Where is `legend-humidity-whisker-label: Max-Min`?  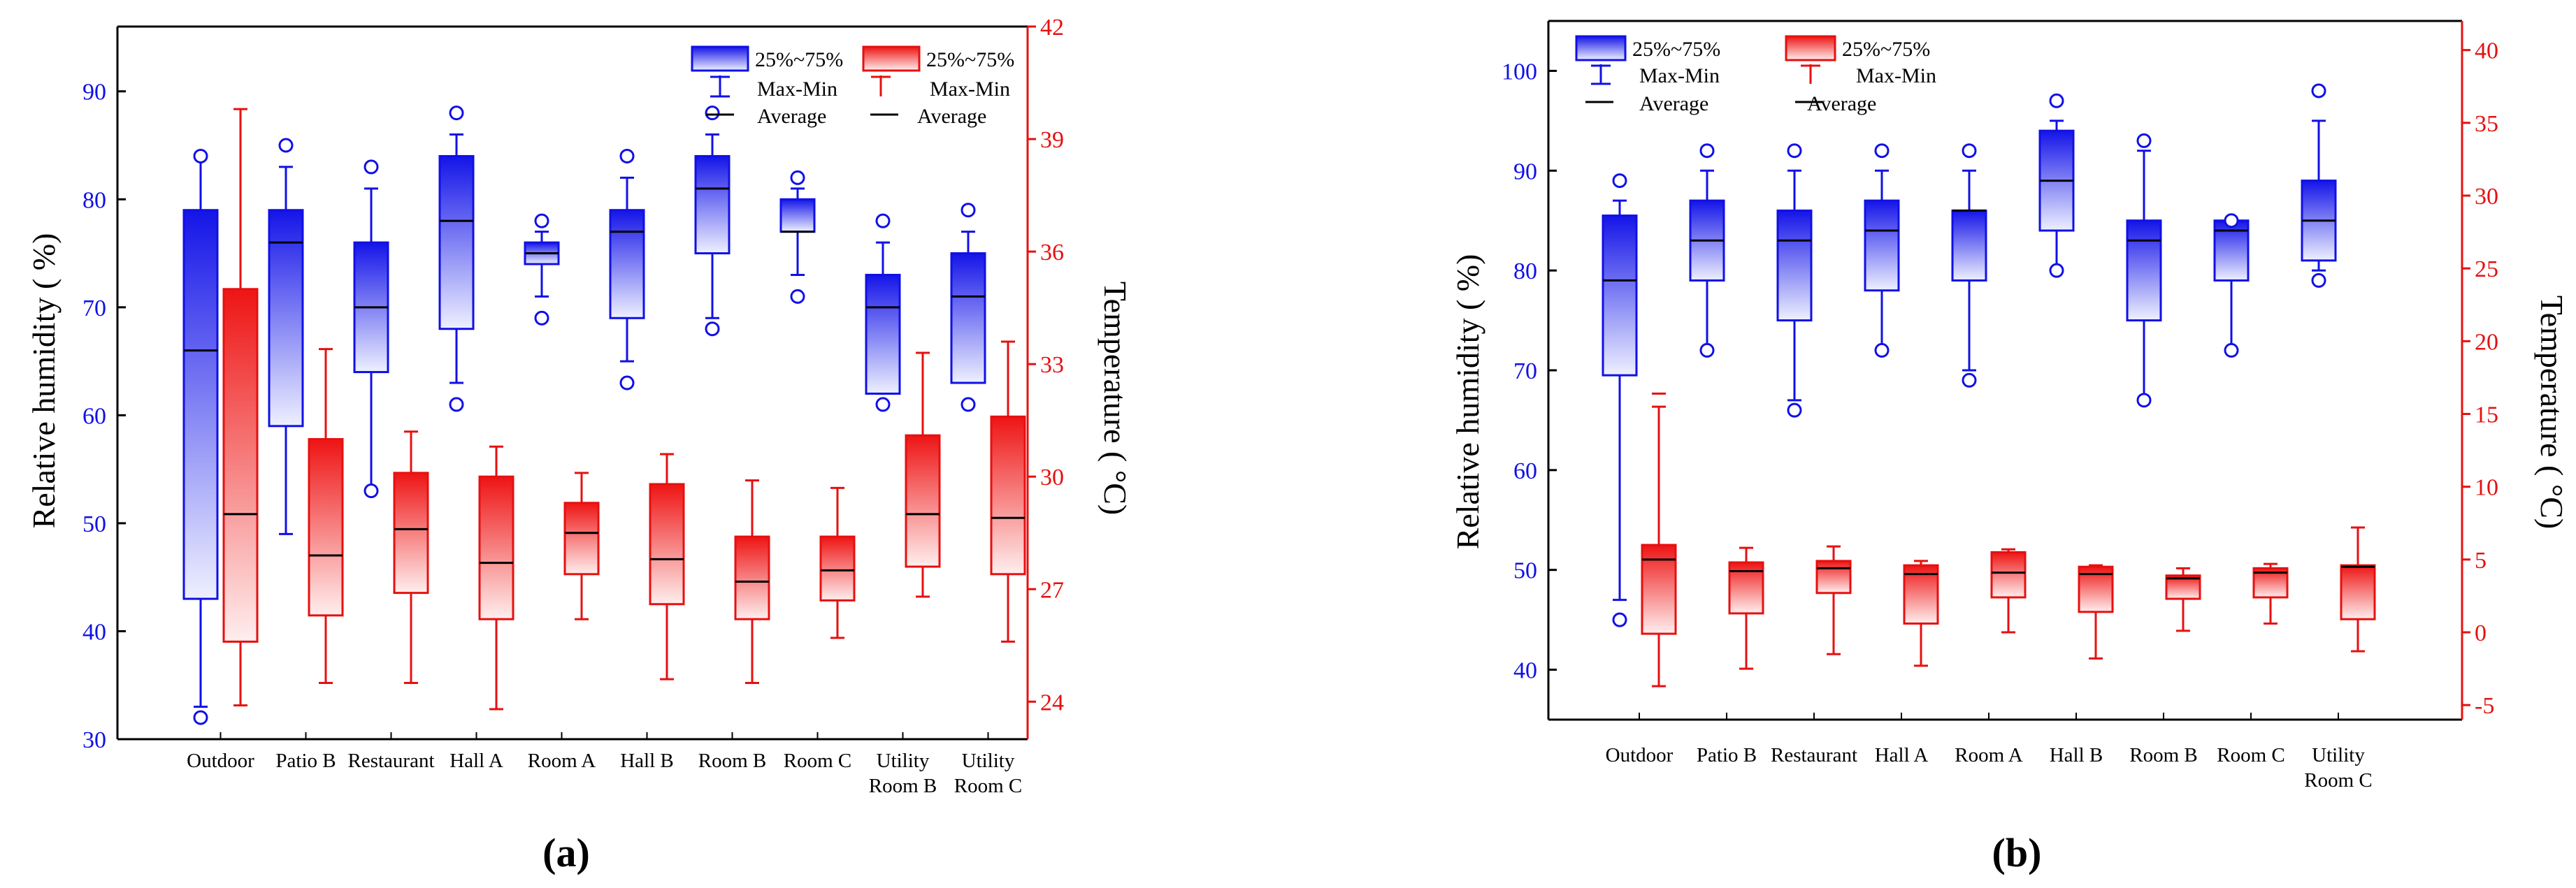 legend-humidity-whisker-label: Max-Min is located at coordinates (797, 89).